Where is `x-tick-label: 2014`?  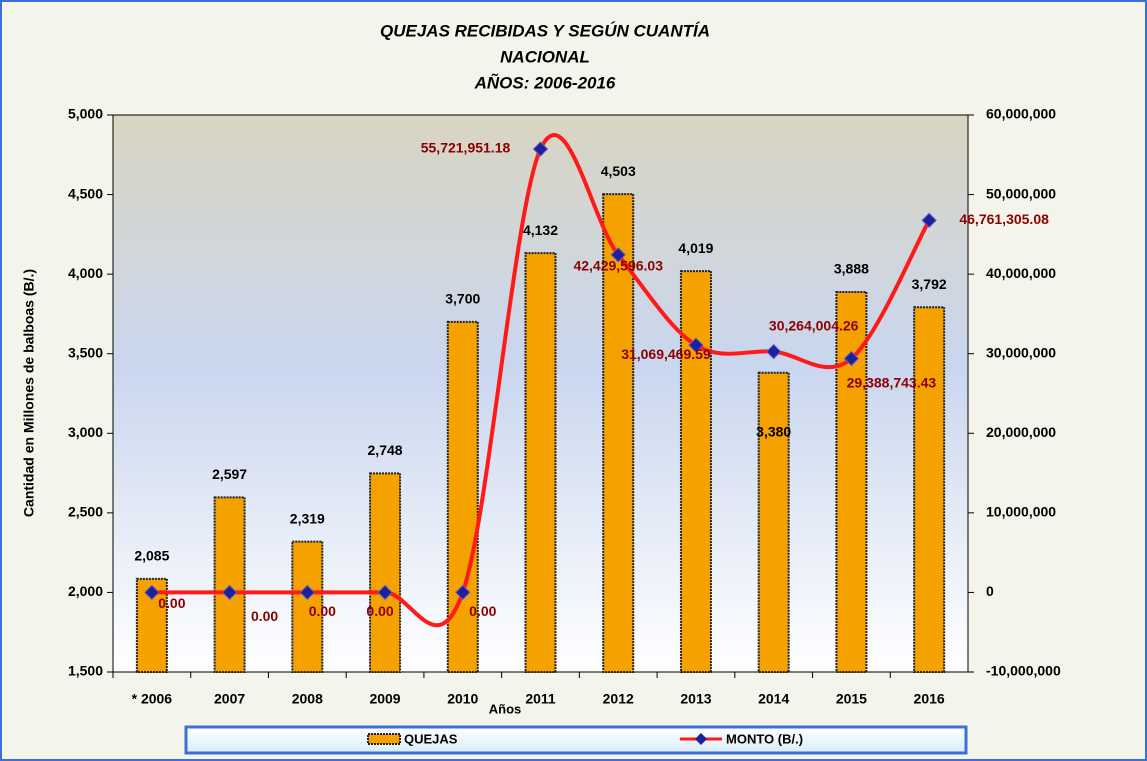
x-tick-label: 2014 is located at coordinates (773, 699).